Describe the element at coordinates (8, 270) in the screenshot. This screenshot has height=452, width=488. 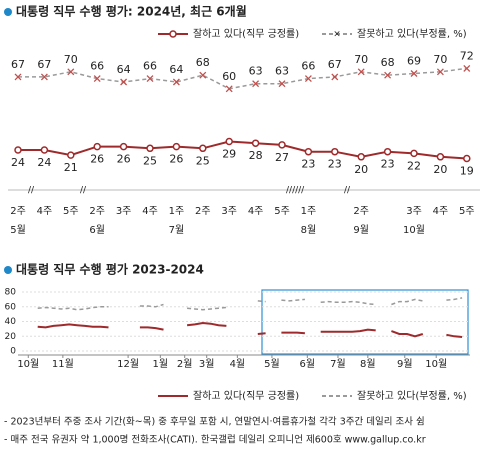
I see `title-dot` at that location.